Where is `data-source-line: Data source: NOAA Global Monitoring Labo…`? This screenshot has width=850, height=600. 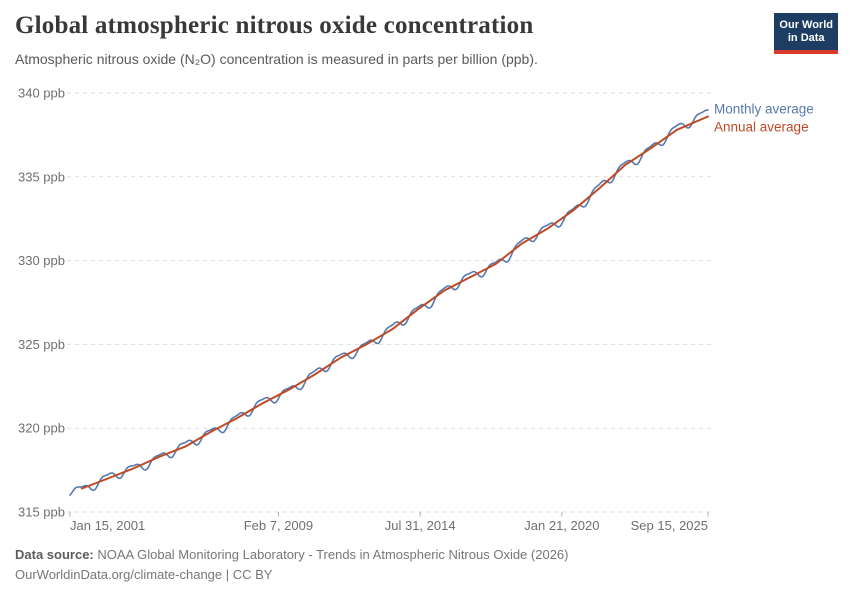 data-source-line: Data source: NOAA Global Monitoring Labo… is located at coordinates (291, 555).